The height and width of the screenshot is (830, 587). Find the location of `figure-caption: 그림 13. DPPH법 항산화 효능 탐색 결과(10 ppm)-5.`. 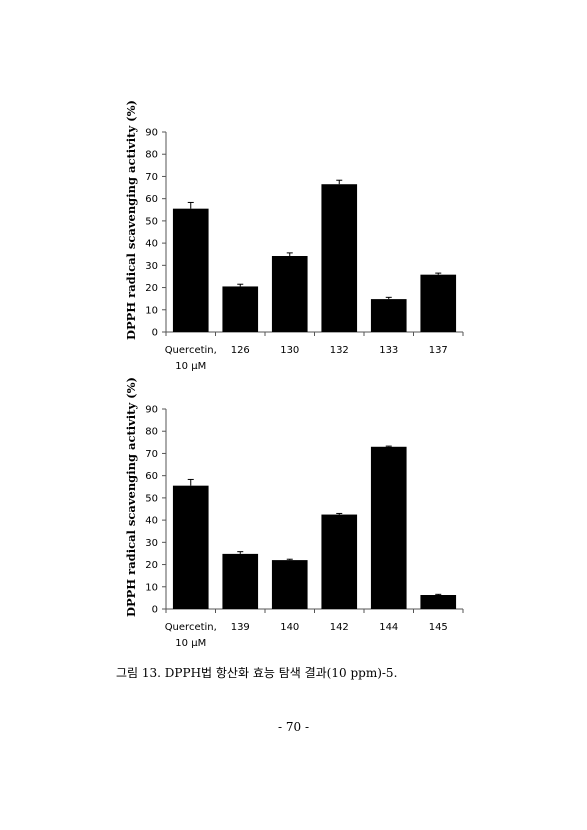

figure-caption: 그림 13. DPPH법 항산화 효능 탐색 결과(10 ppm)-5. is located at coordinates (257, 673).